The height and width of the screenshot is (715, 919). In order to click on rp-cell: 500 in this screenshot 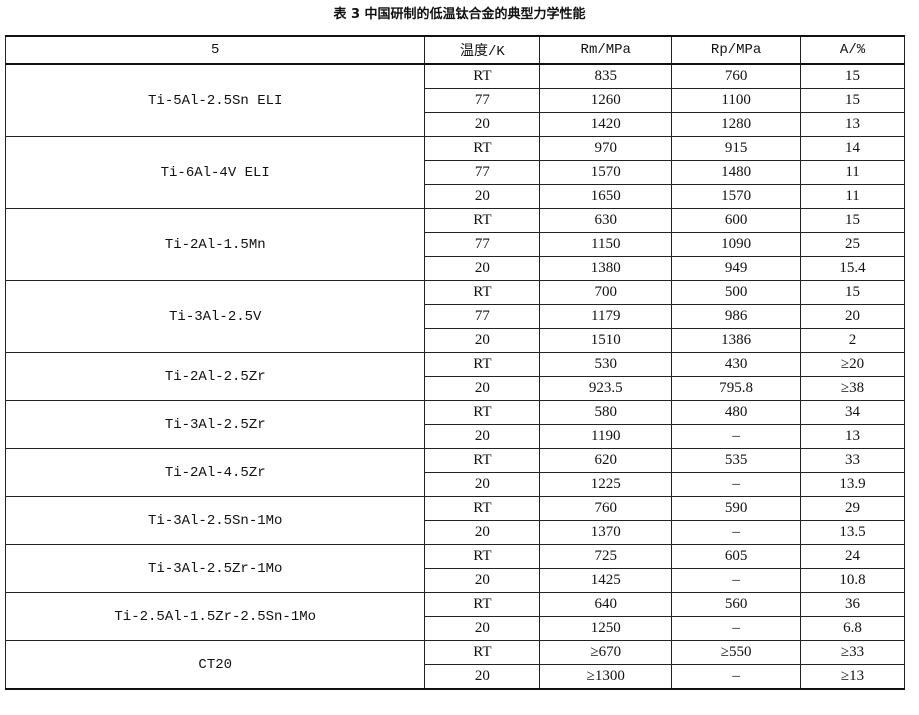, I will do `click(736, 292)`.